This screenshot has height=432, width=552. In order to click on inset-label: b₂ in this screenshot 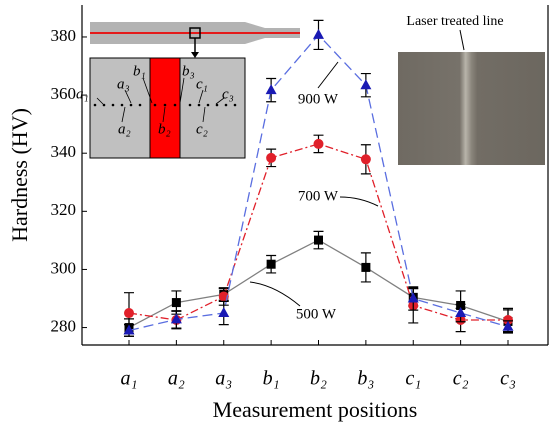, I will do `click(164, 129)`.